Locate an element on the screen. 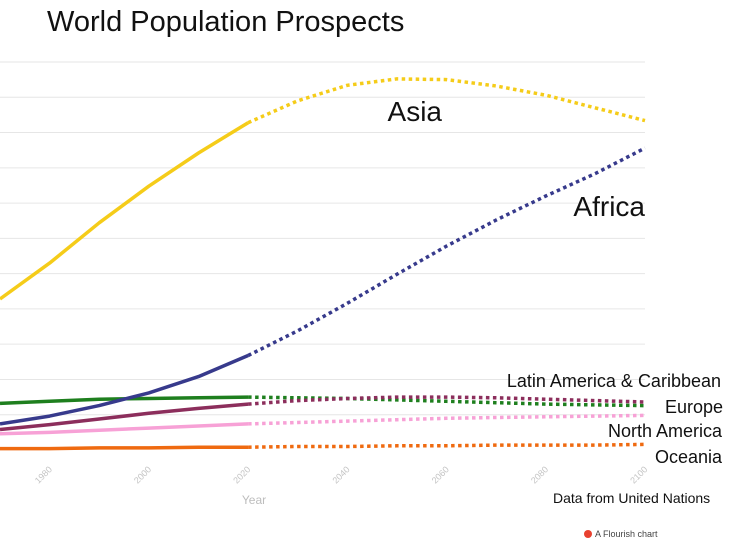  x-tick-labels: 1980 2000 2020 2040 2060 2080 2100 is located at coordinates (341, 474).